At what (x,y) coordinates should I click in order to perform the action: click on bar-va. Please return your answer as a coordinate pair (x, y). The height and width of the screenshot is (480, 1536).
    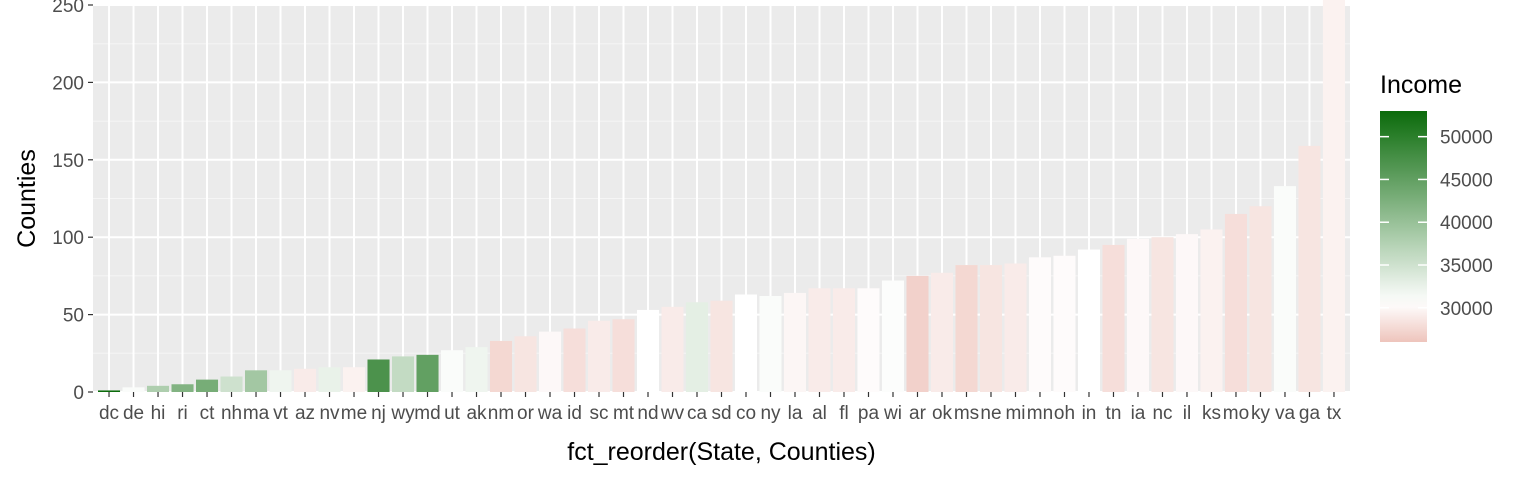
    Looking at the image, I should click on (1285, 289).